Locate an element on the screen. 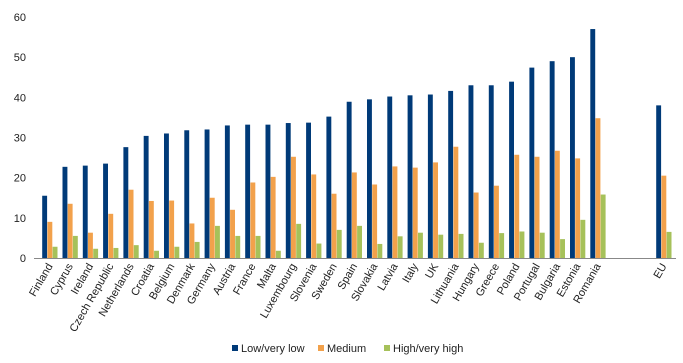  x-tick-label: Latvia is located at coordinates (389, 277).